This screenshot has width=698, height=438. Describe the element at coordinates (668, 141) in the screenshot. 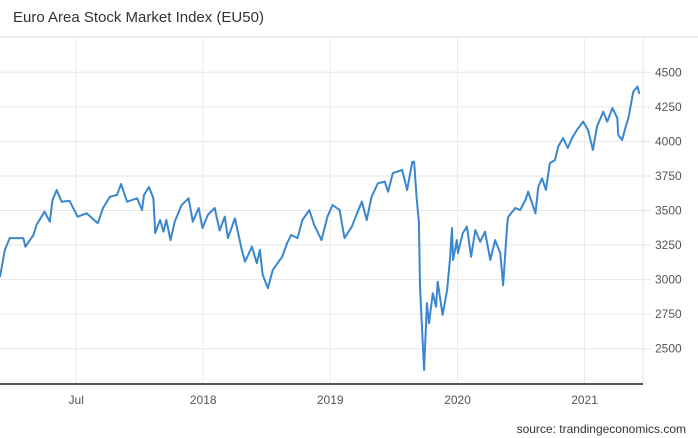

I see `y-tick-label: 4000` at that location.